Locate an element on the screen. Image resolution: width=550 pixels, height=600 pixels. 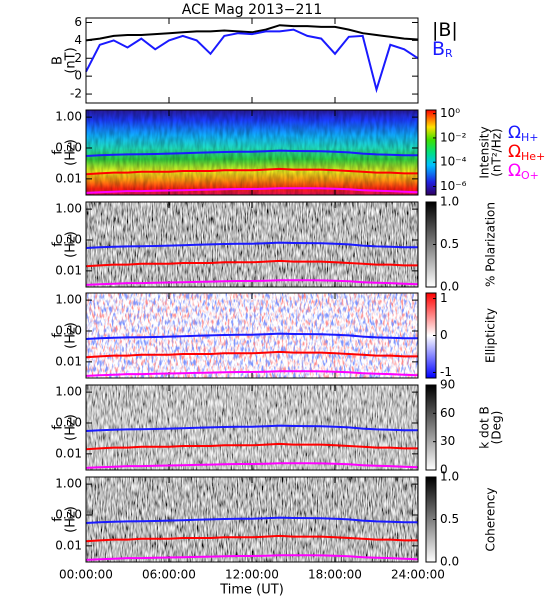
colorbar-tick-label: 10⁻⁶ is located at coordinates (453, 186).